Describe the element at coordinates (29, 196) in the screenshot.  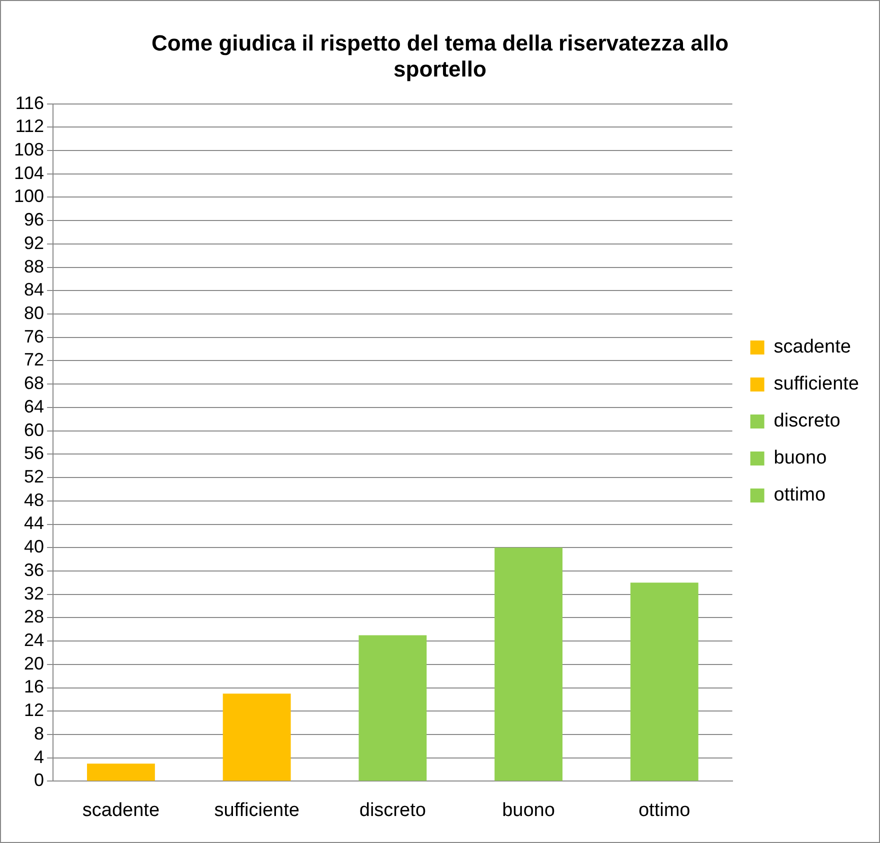
I see `y-tick-label: 100` at that location.